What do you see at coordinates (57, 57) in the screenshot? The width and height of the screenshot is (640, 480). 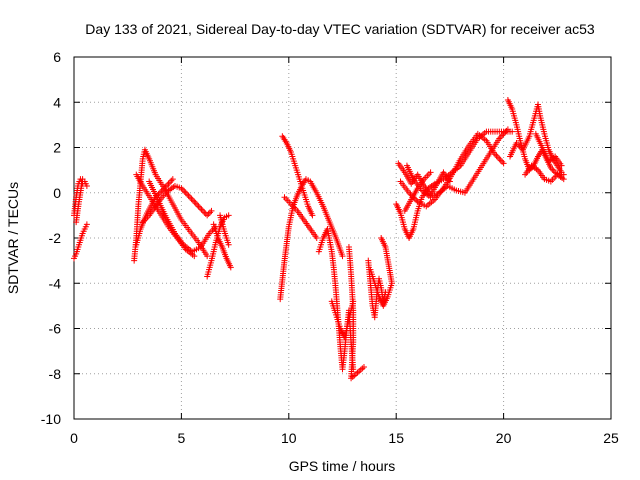 I see `y-tick-label: 6` at bounding box center [57, 57].